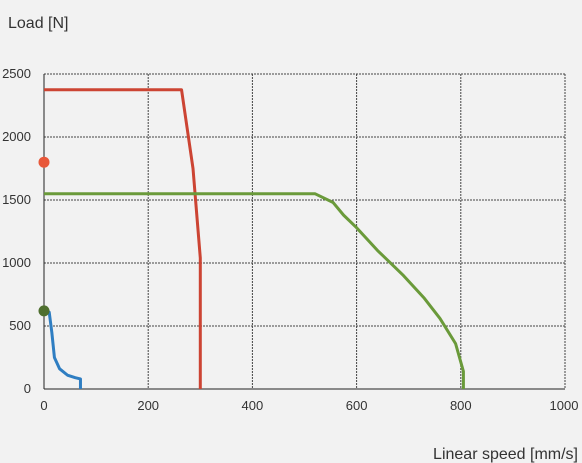  I want to click on x-axis-title: Linear speed [mm/s], so click(505, 454).